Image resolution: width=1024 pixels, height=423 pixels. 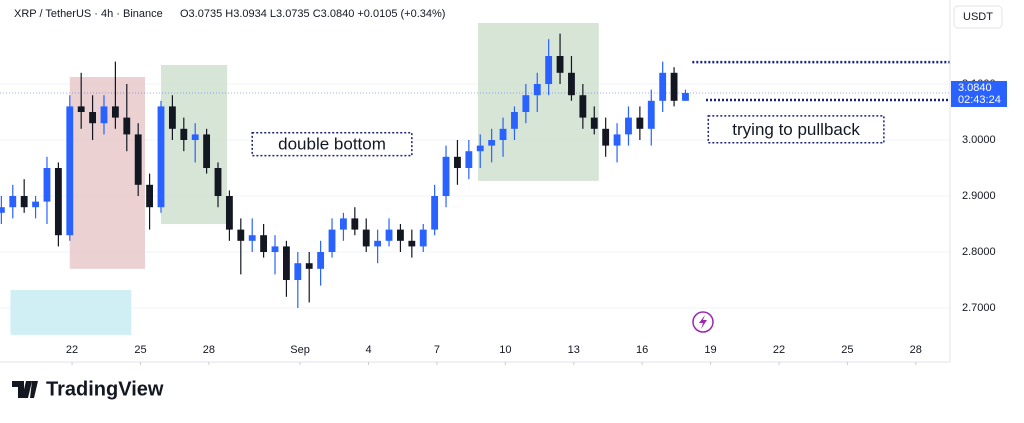 What do you see at coordinates (979, 140) in the screenshot?
I see `y-tick-label: 3.0000` at bounding box center [979, 140].